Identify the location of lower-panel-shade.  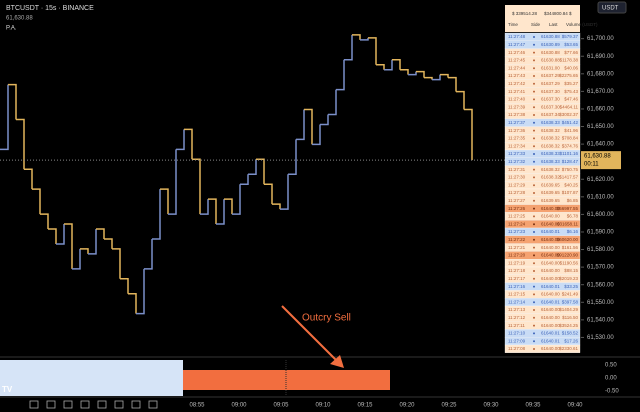
(91, 378).